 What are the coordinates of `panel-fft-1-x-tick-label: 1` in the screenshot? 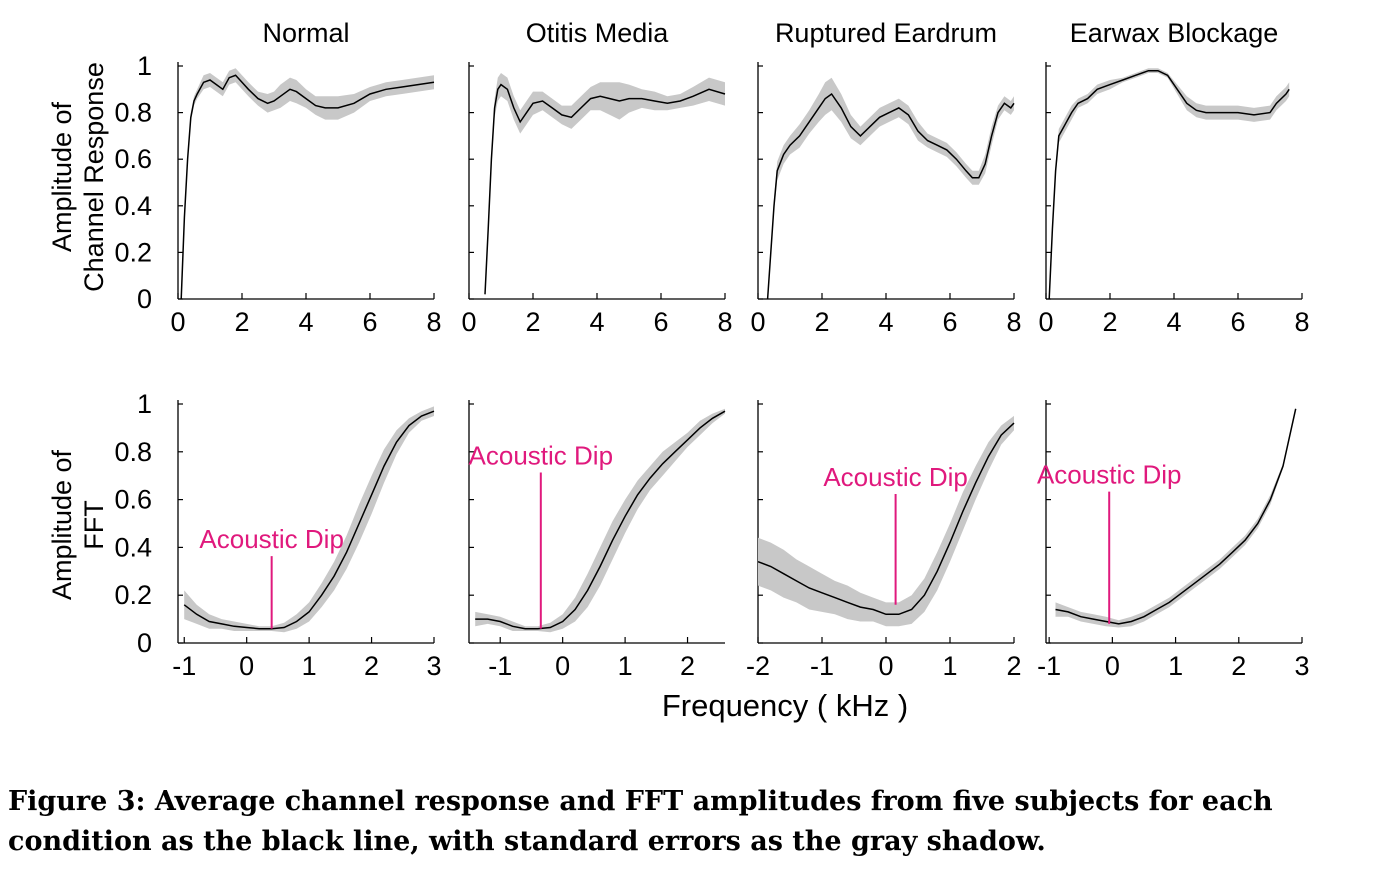 It's located at (309, 666).